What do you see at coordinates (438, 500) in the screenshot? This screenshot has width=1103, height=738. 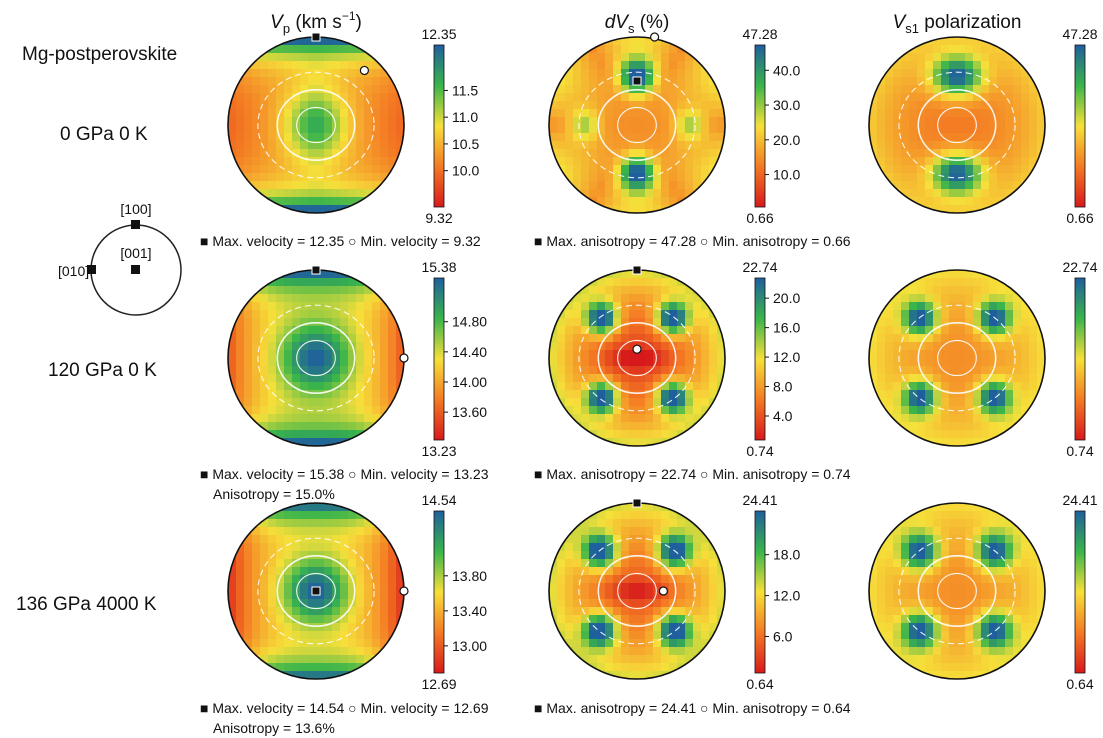 I see `colorbar-max-label: 14.54` at bounding box center [438, 500].